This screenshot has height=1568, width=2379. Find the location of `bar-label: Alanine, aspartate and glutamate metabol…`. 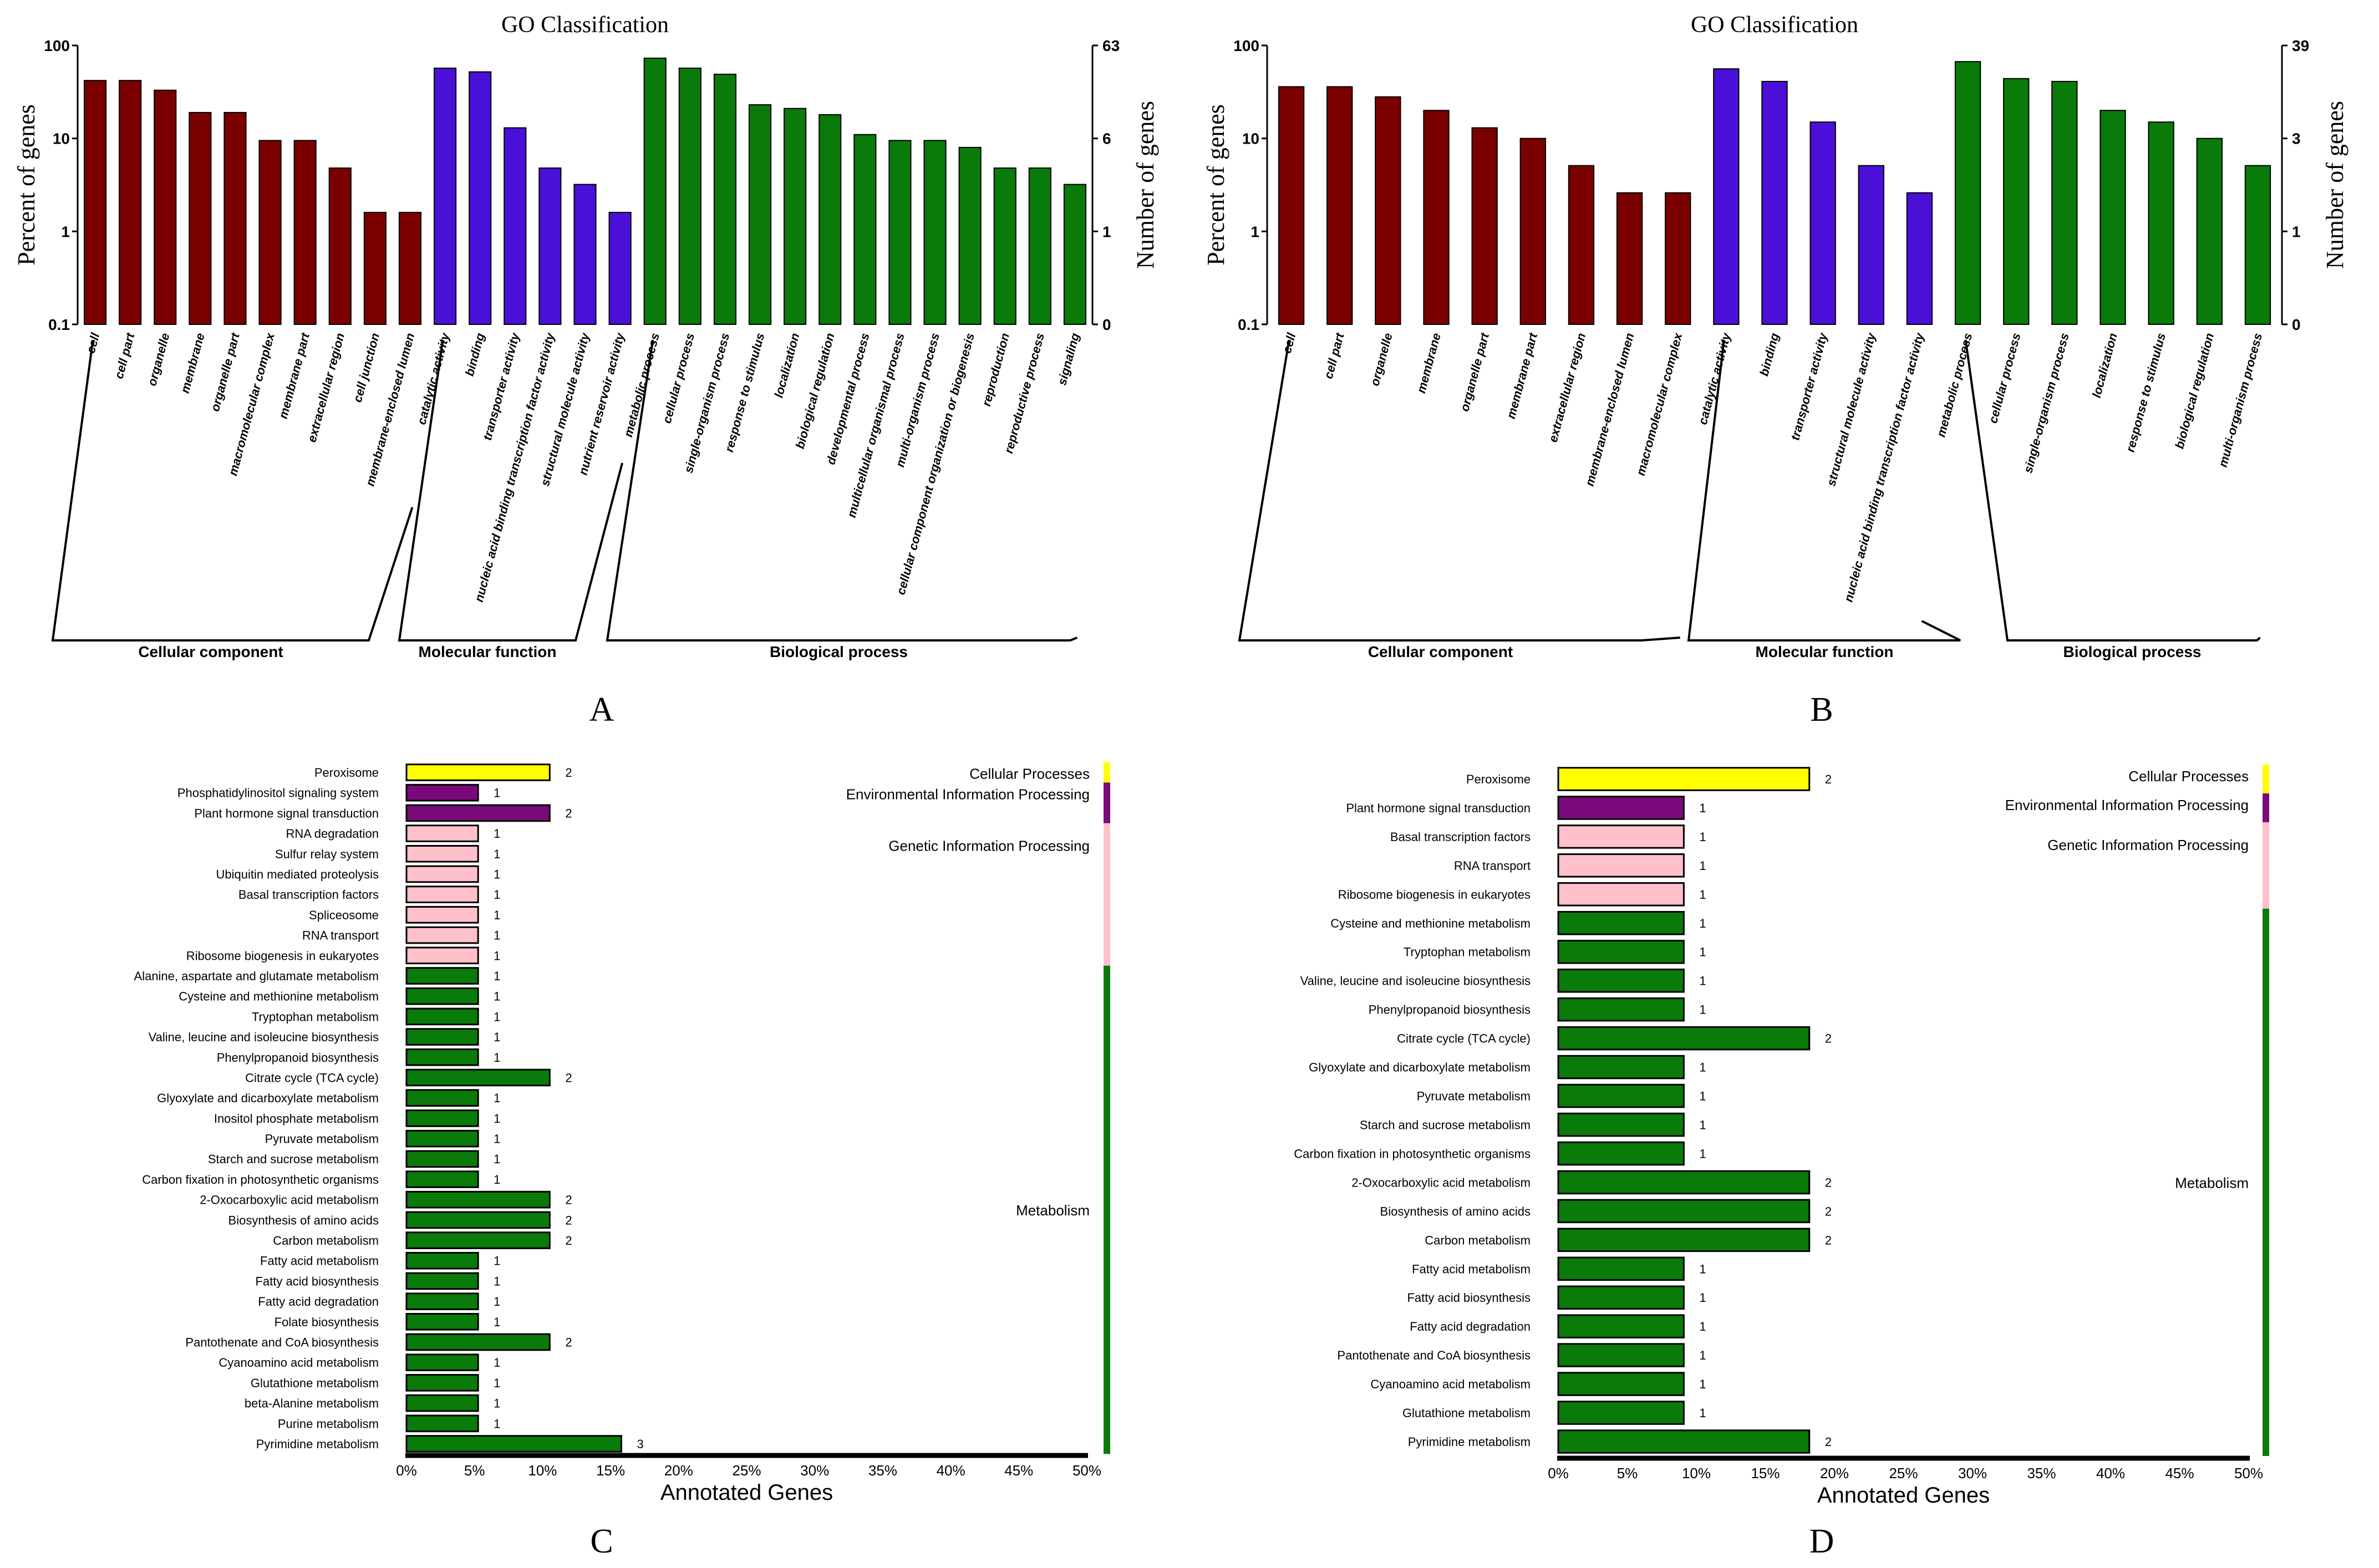

bar-label: Alanine, aspartate and glutamate metabol… is located at coordinates (256, 976).